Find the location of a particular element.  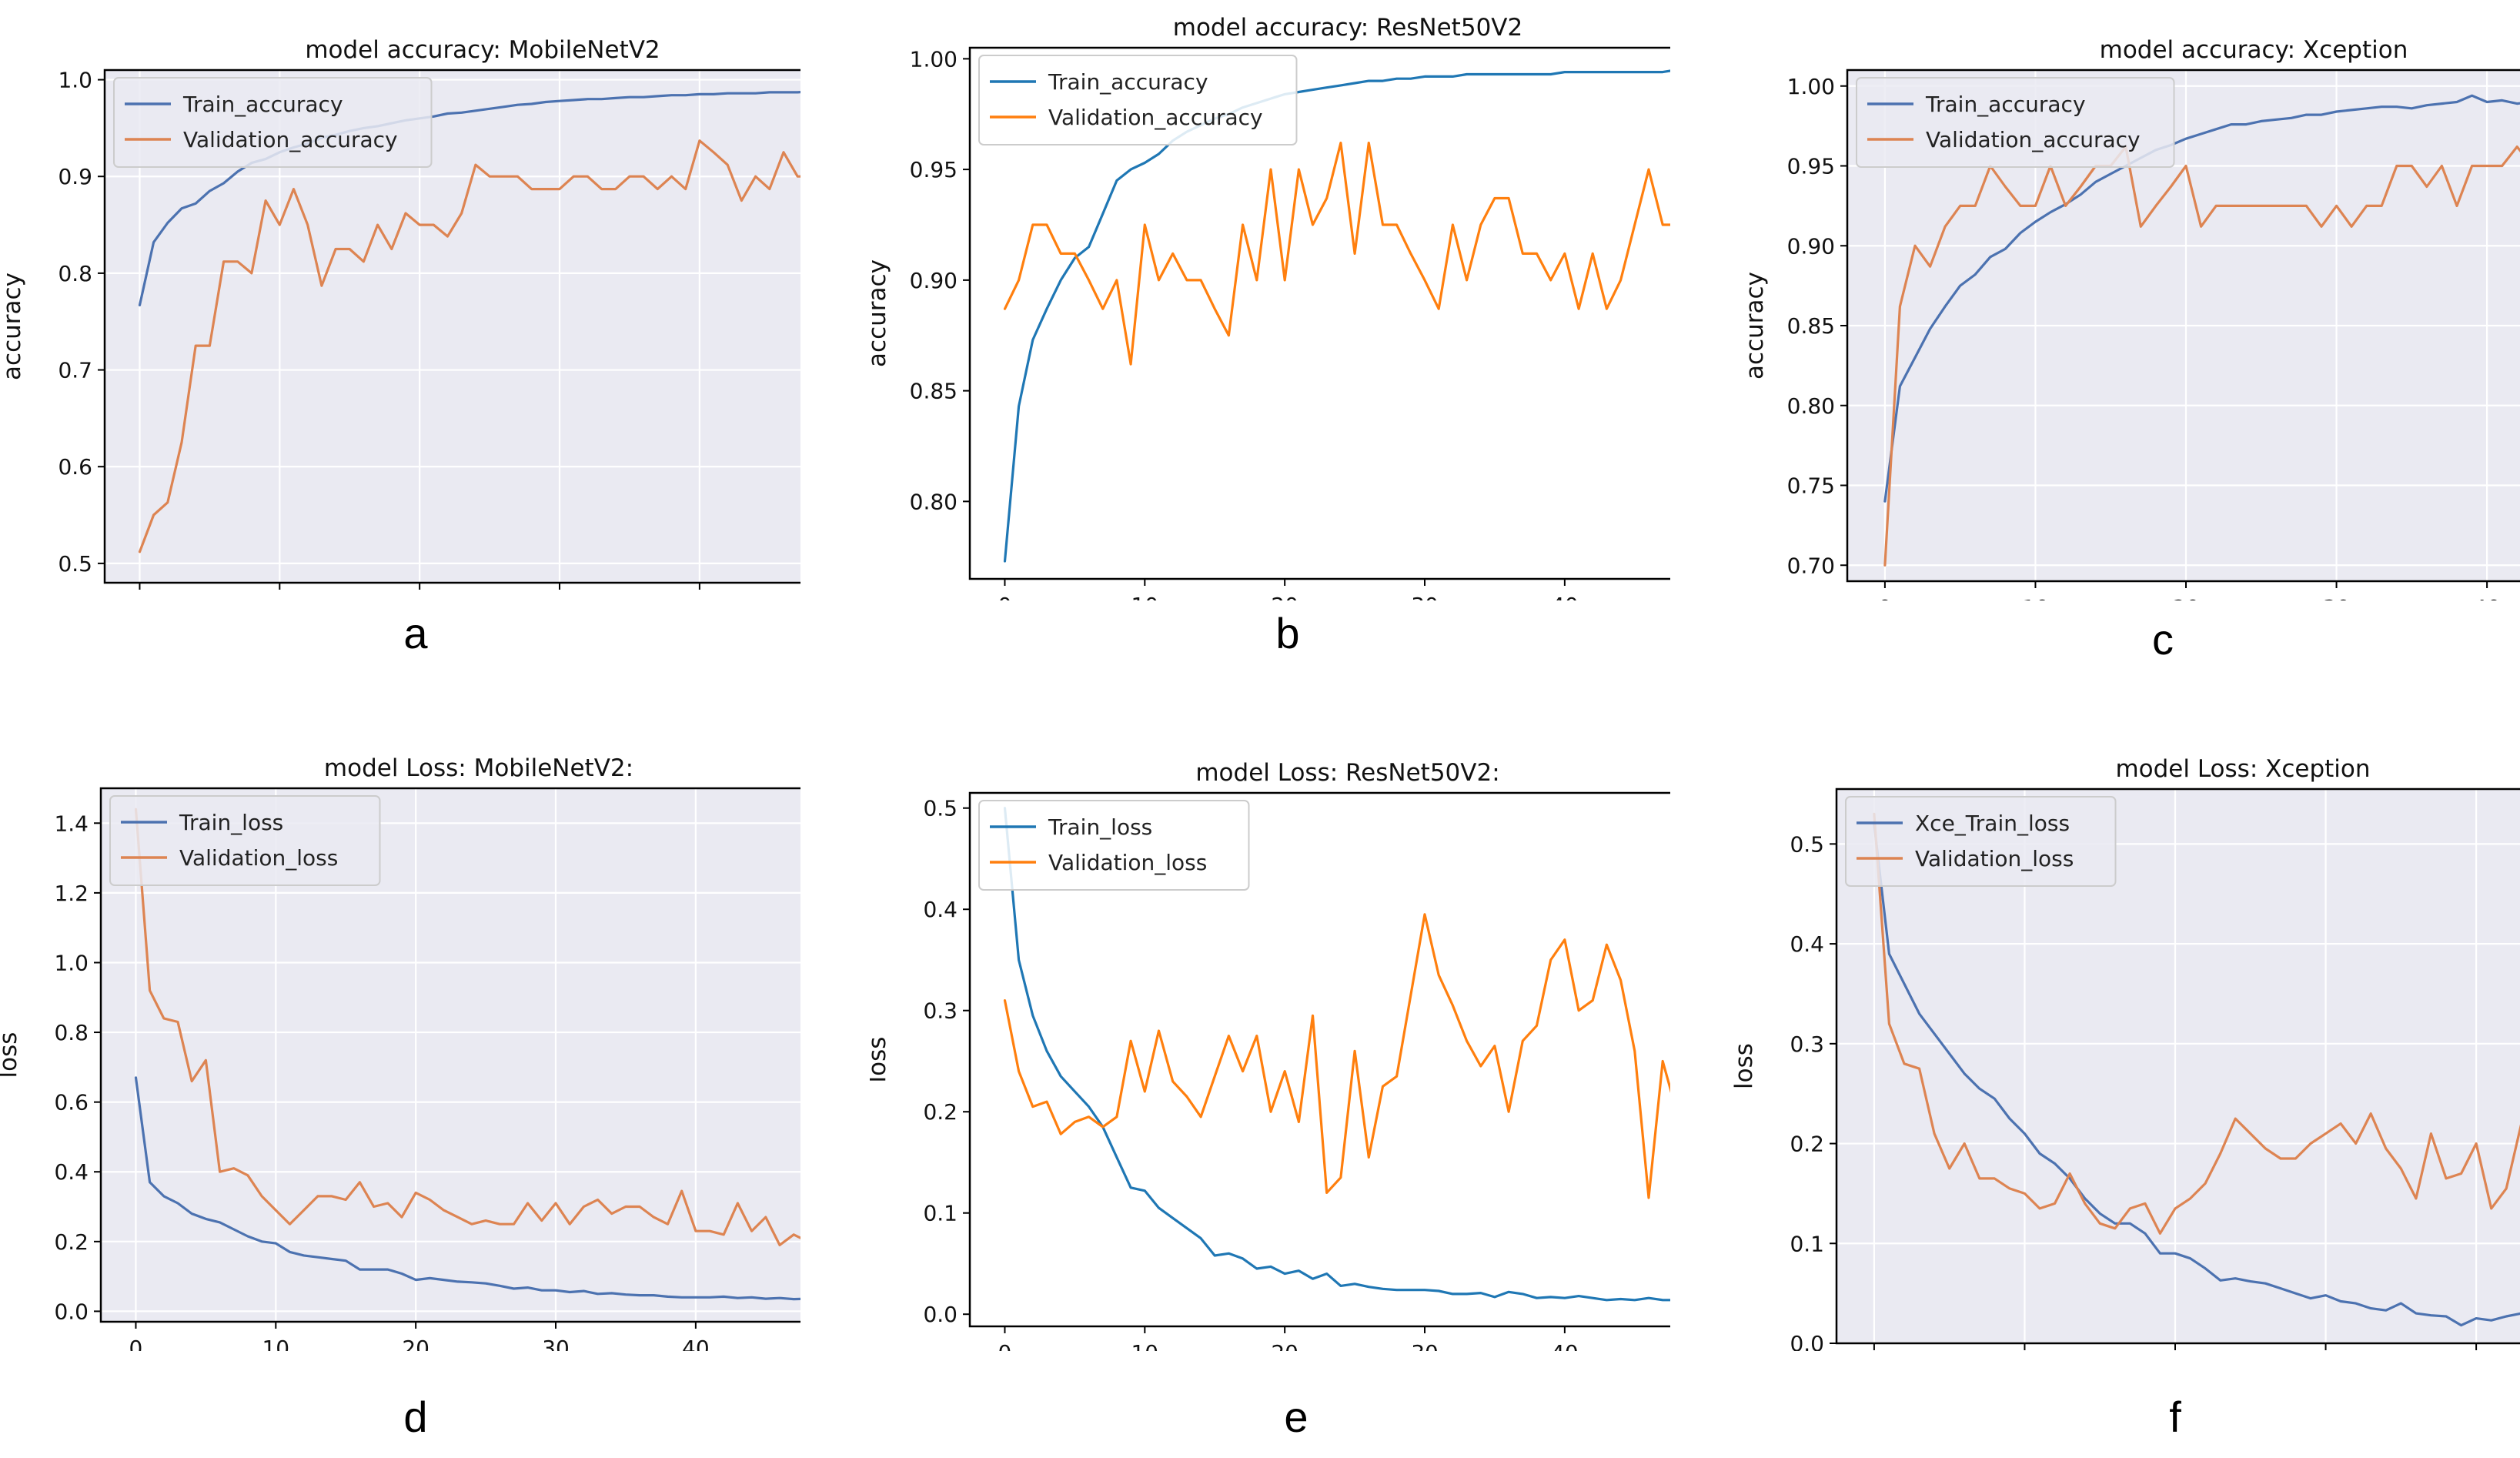

panel-letter-c: c is located at coordinates (2163, 639).